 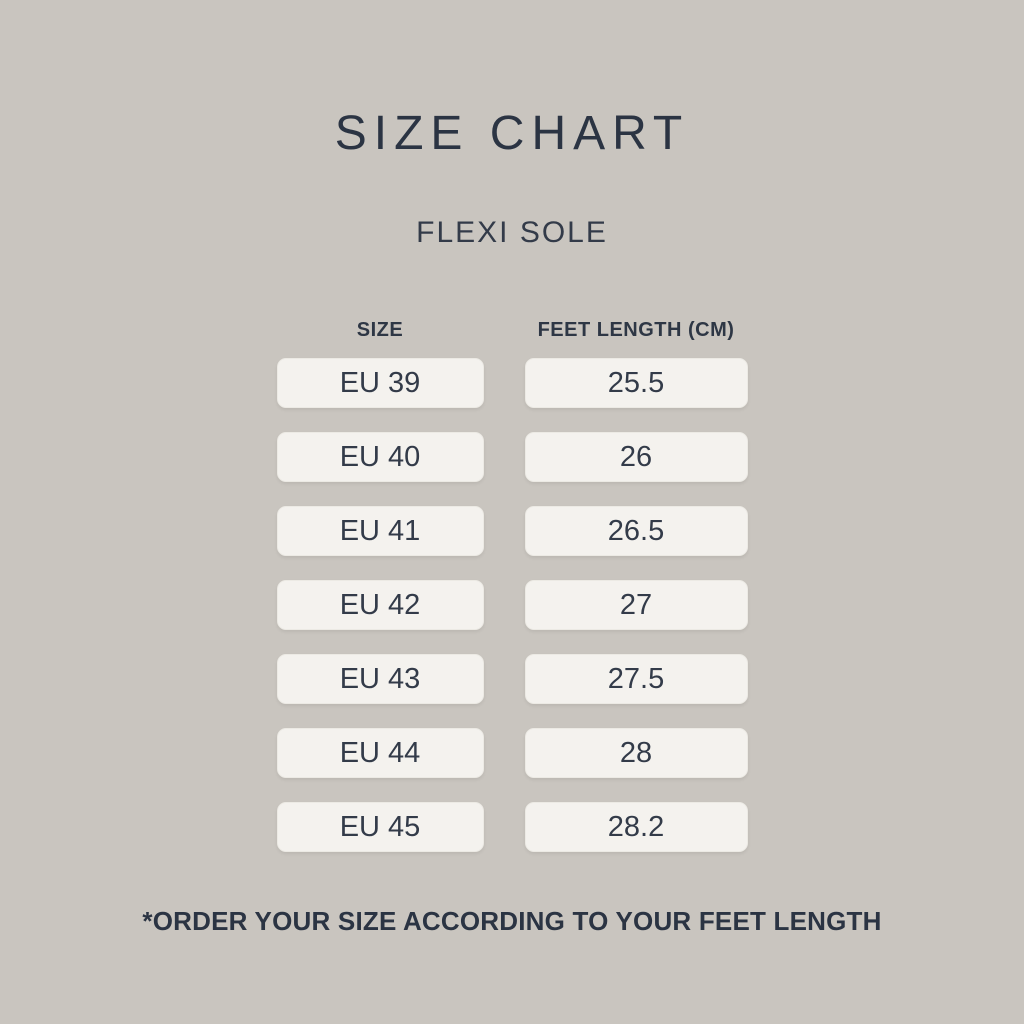 I want to click on table-row: EU 40 26, so click(x=512, y=457).